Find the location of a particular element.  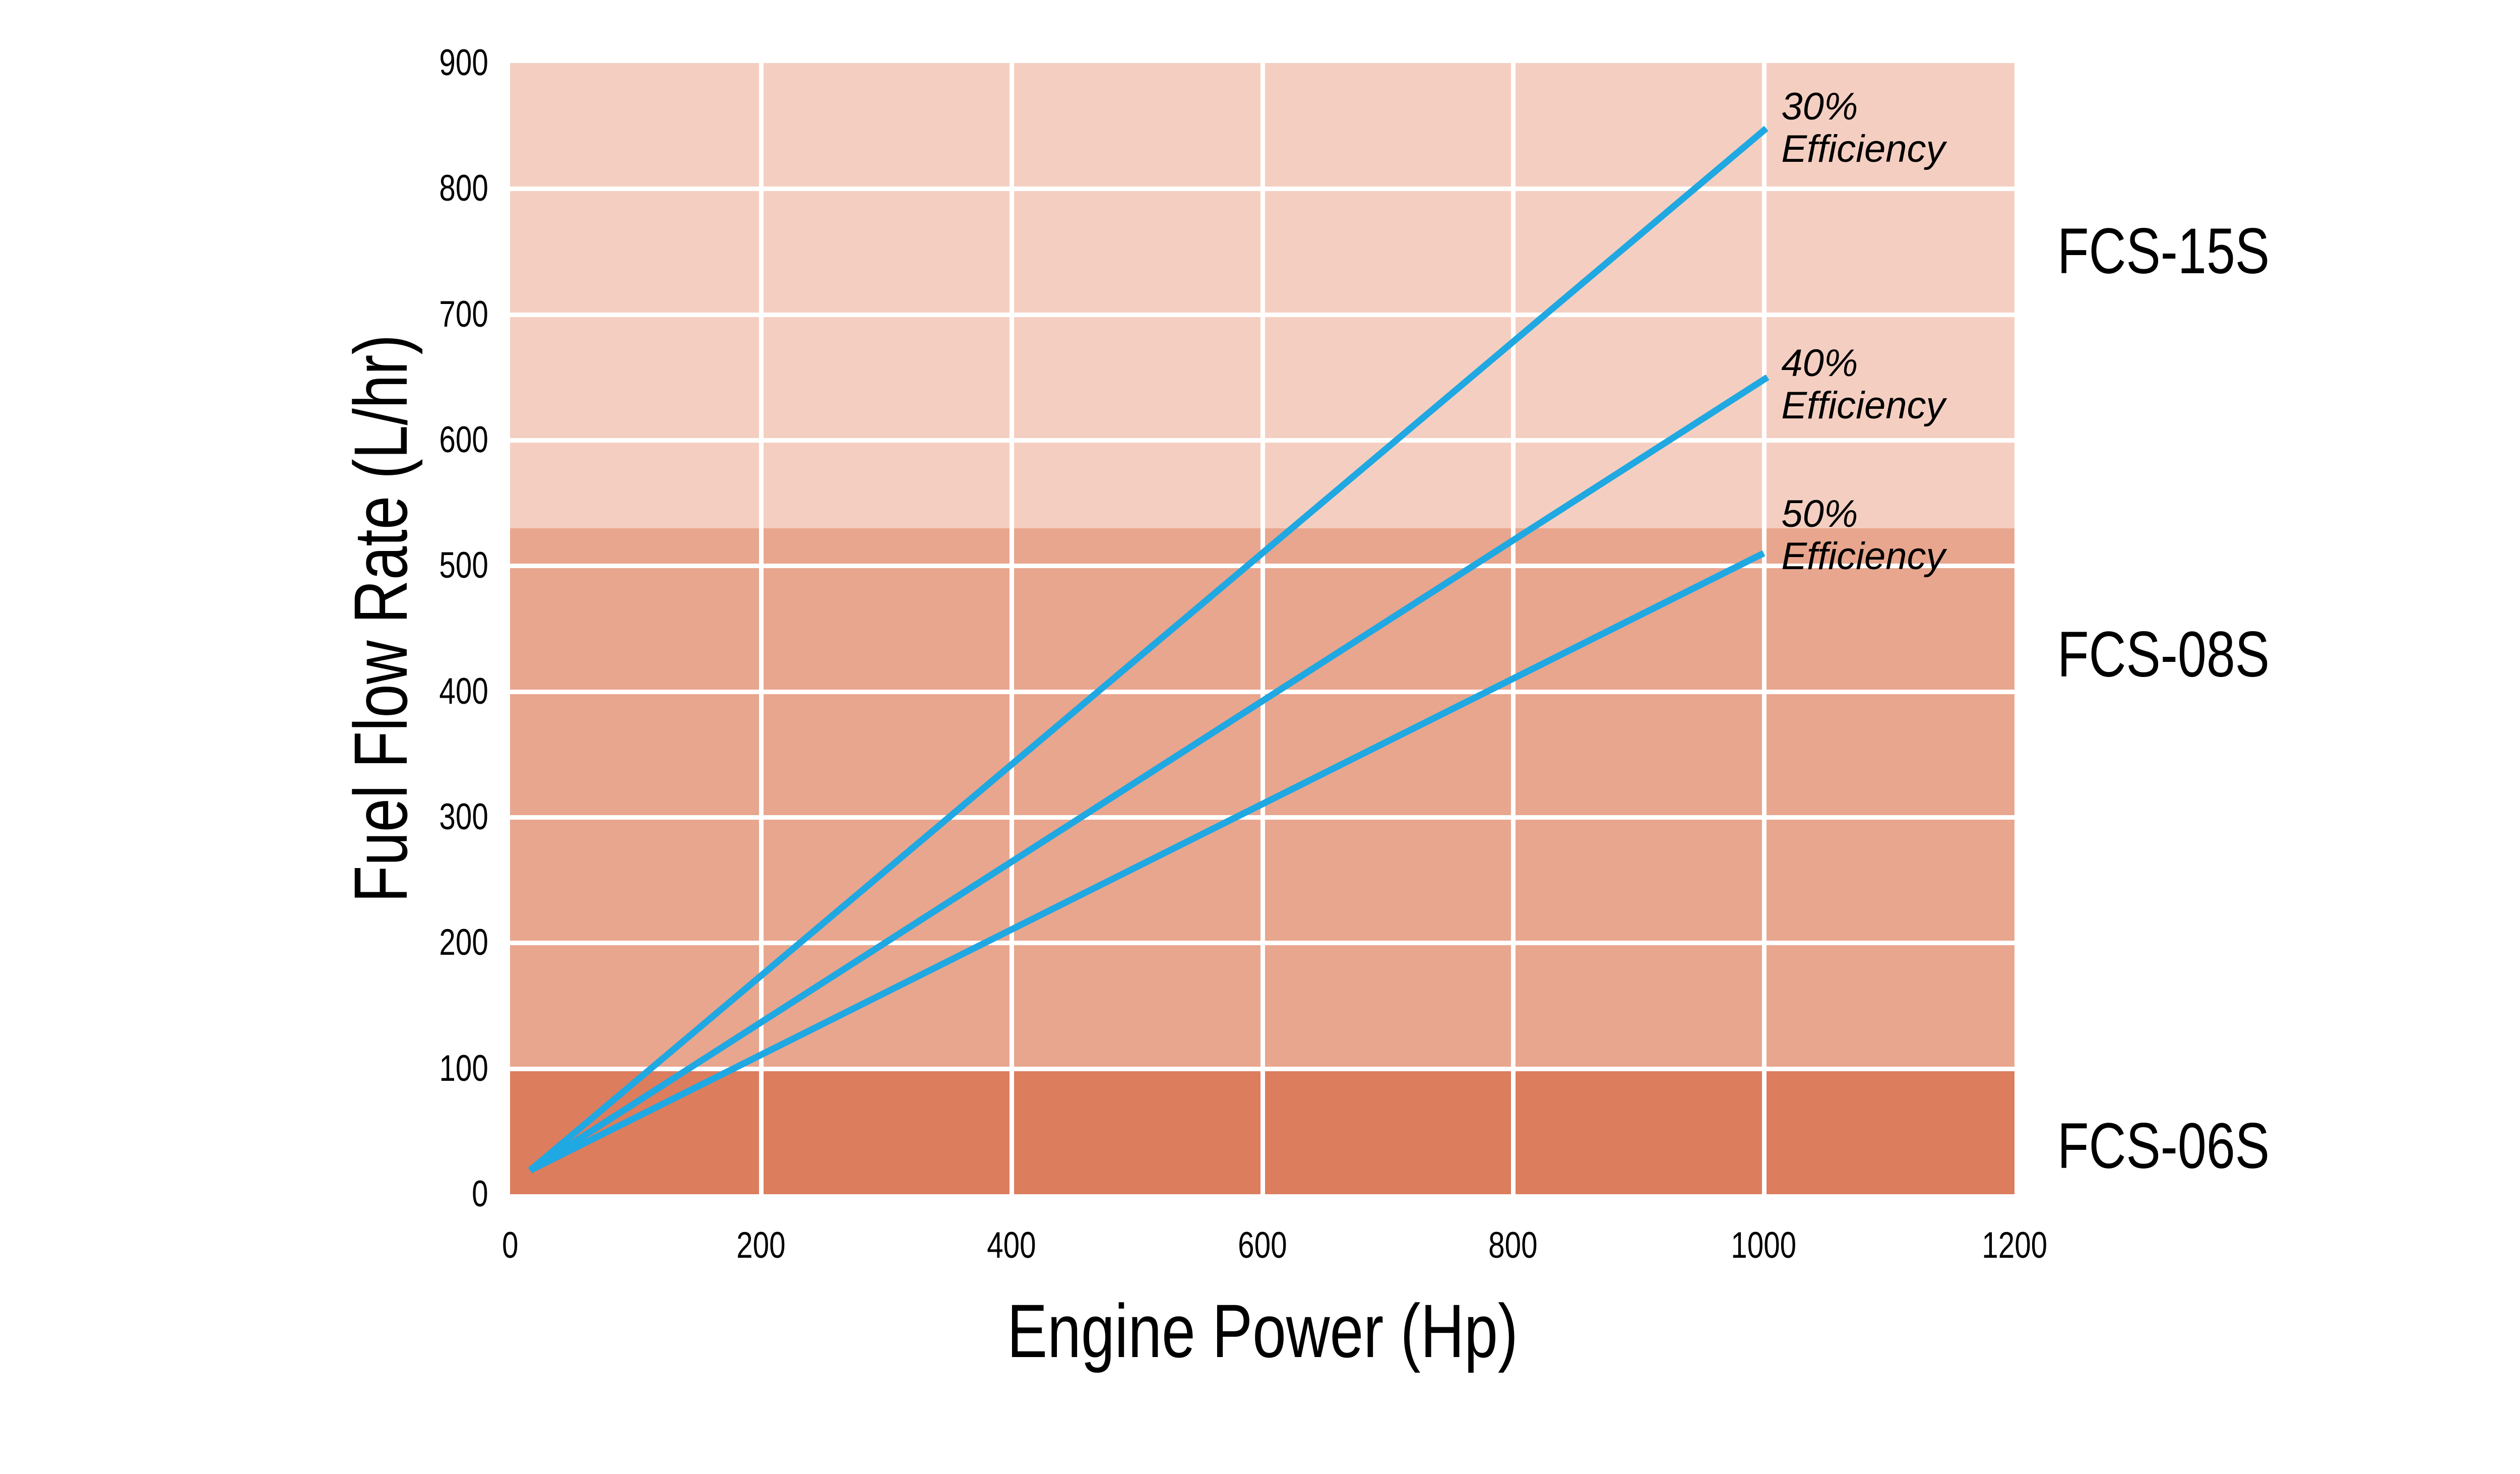

x-tick-200: 200 is located at coordinates (761, 1245).